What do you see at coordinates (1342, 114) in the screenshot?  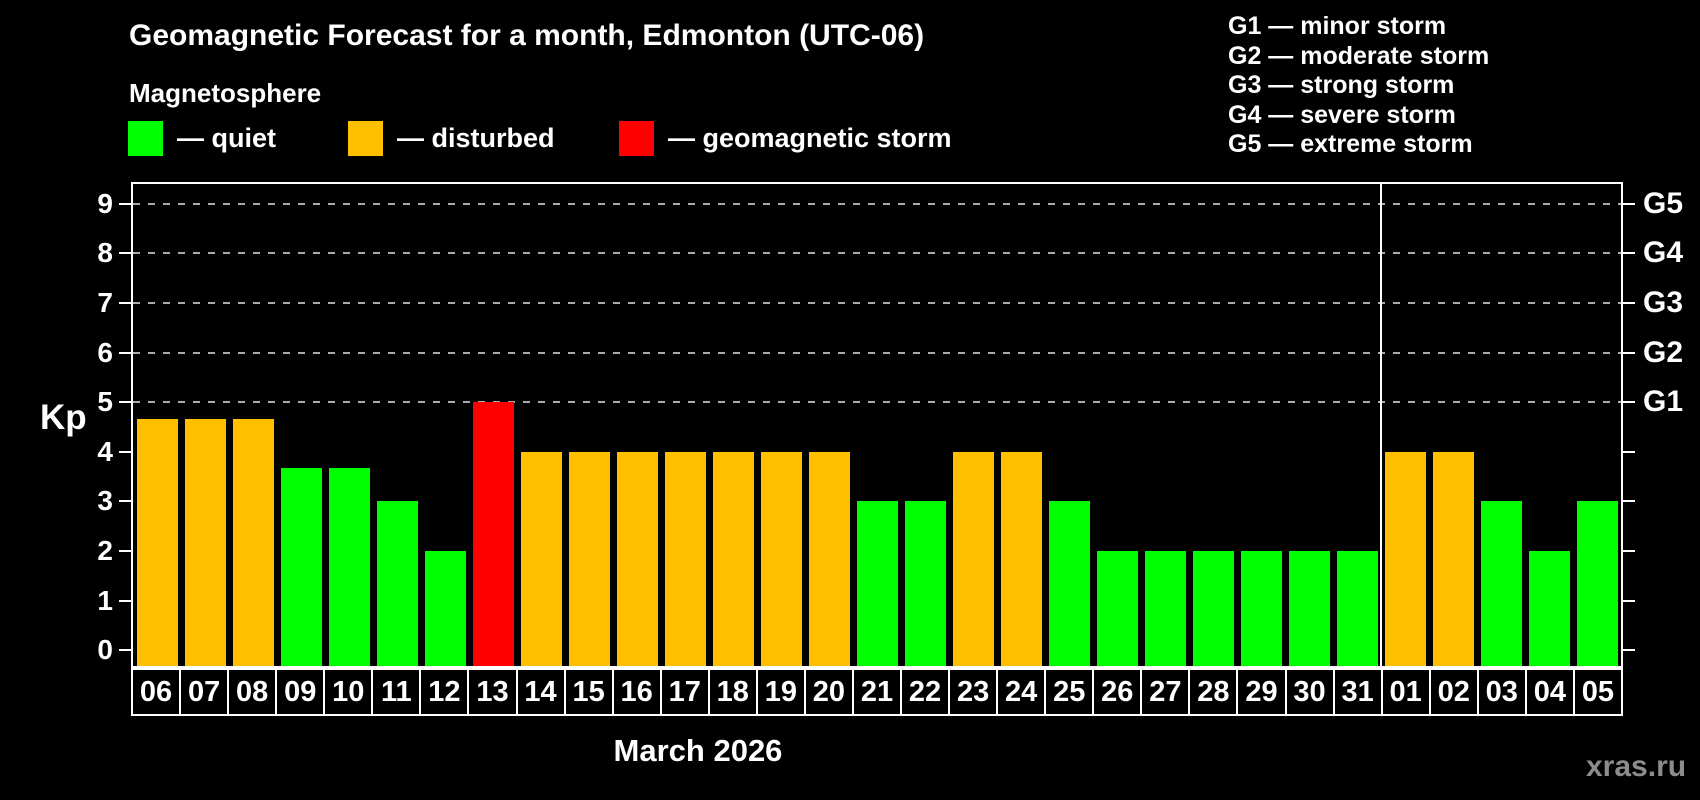 I see `g4-legend-line: G4 — severe storm` at bounding box center [1342, 114].